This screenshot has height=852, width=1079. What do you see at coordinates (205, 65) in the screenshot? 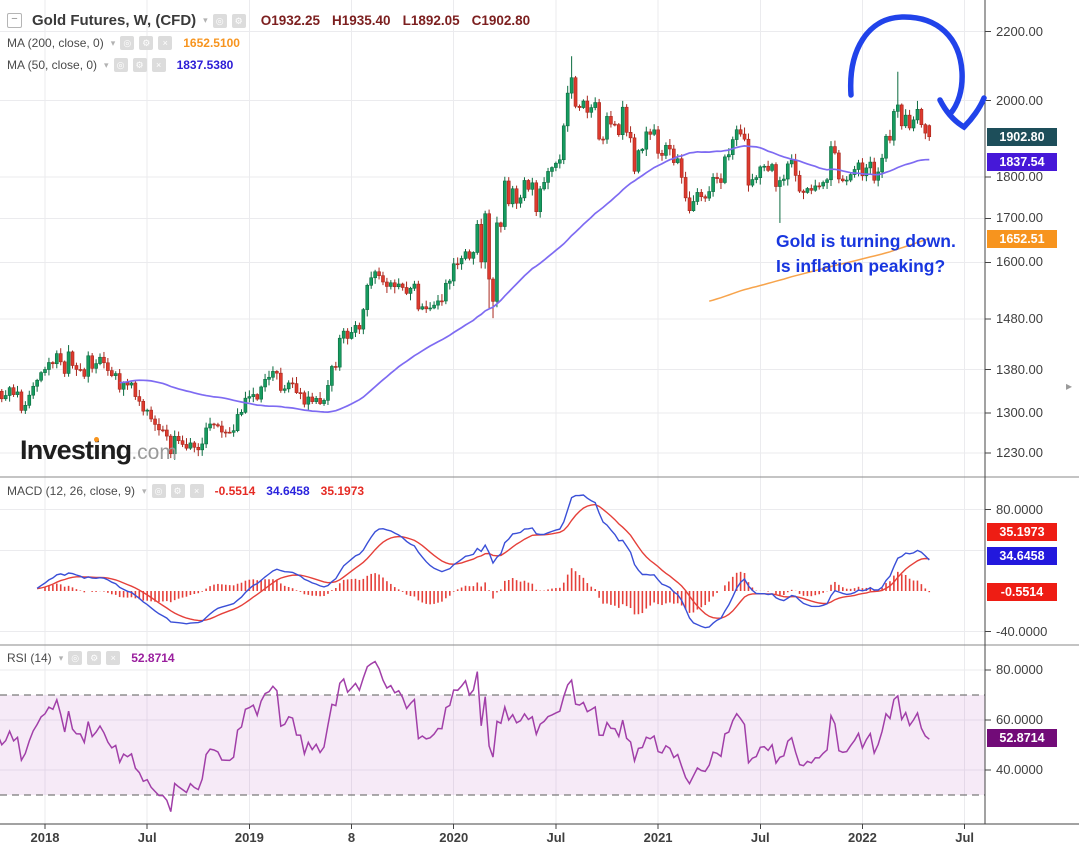
I see `ma50-value: 1837.5380` at bounding box center [205, 65].